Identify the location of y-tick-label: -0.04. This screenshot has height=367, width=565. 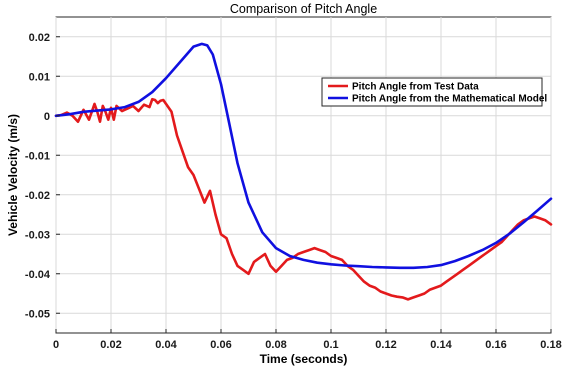
(38, 275).